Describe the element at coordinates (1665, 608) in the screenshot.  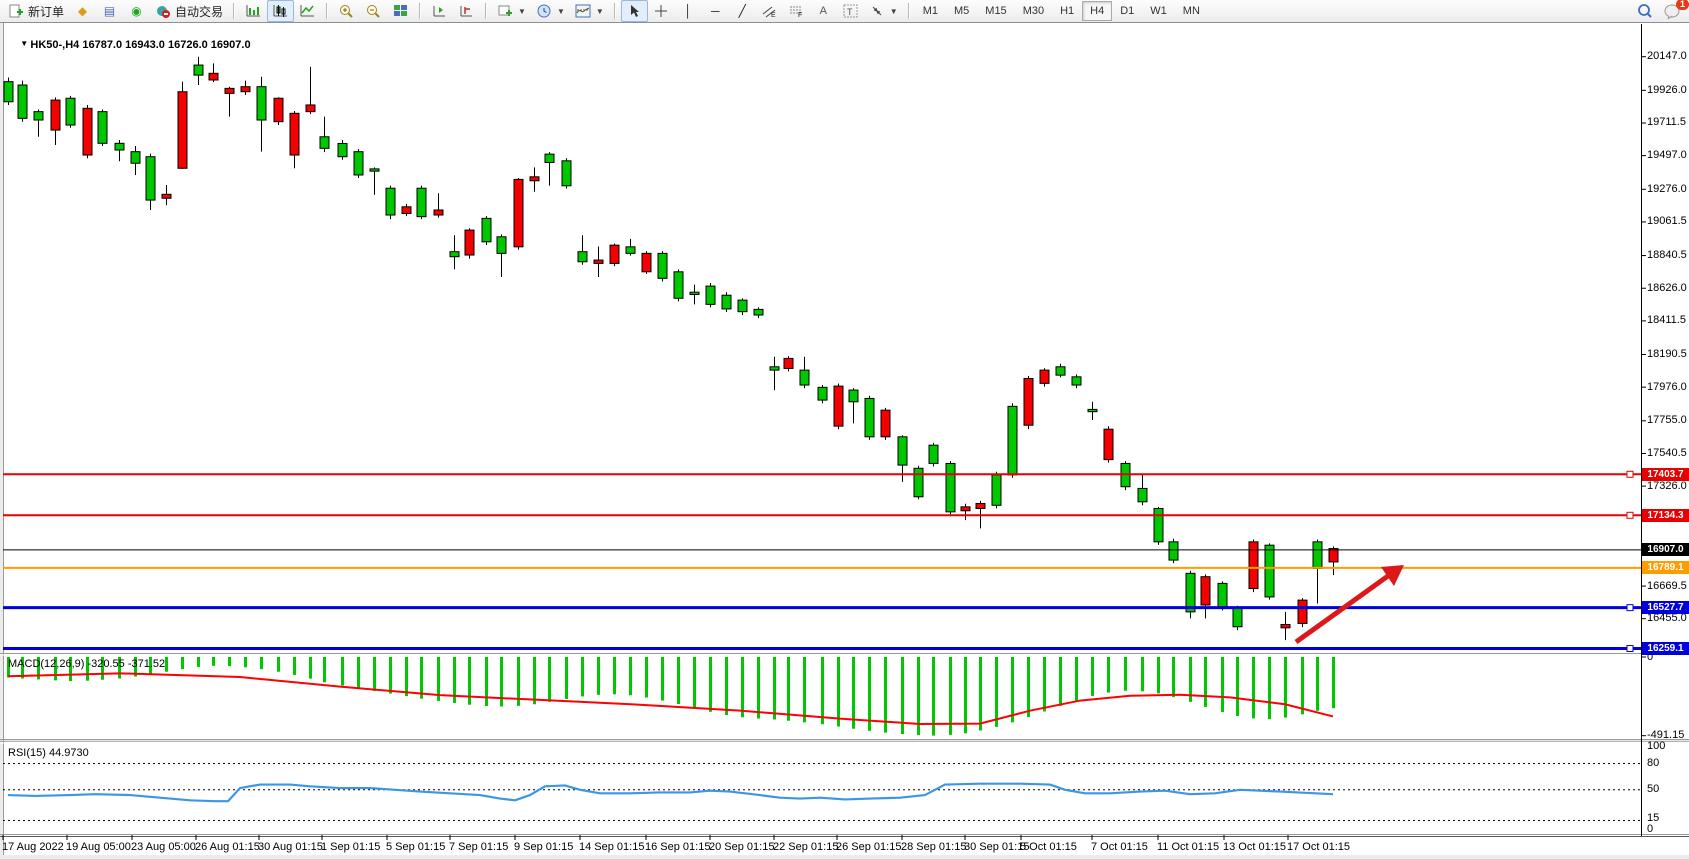
I see `price-line-label: 16527.7` at that location.